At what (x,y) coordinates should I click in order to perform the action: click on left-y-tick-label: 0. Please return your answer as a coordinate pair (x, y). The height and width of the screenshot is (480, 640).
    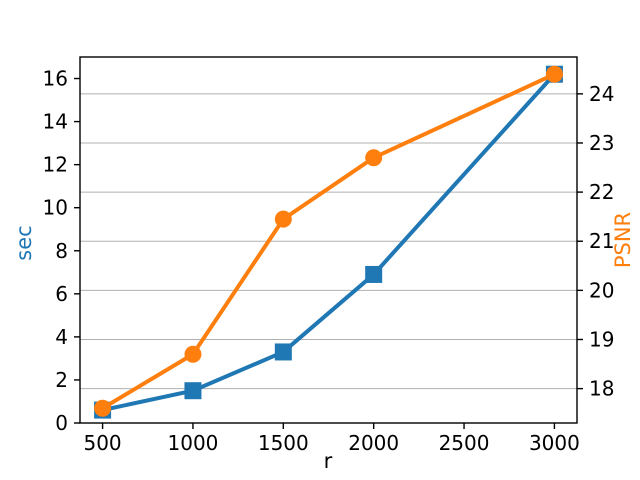
    Looking at the image, I should click on (61, 423).